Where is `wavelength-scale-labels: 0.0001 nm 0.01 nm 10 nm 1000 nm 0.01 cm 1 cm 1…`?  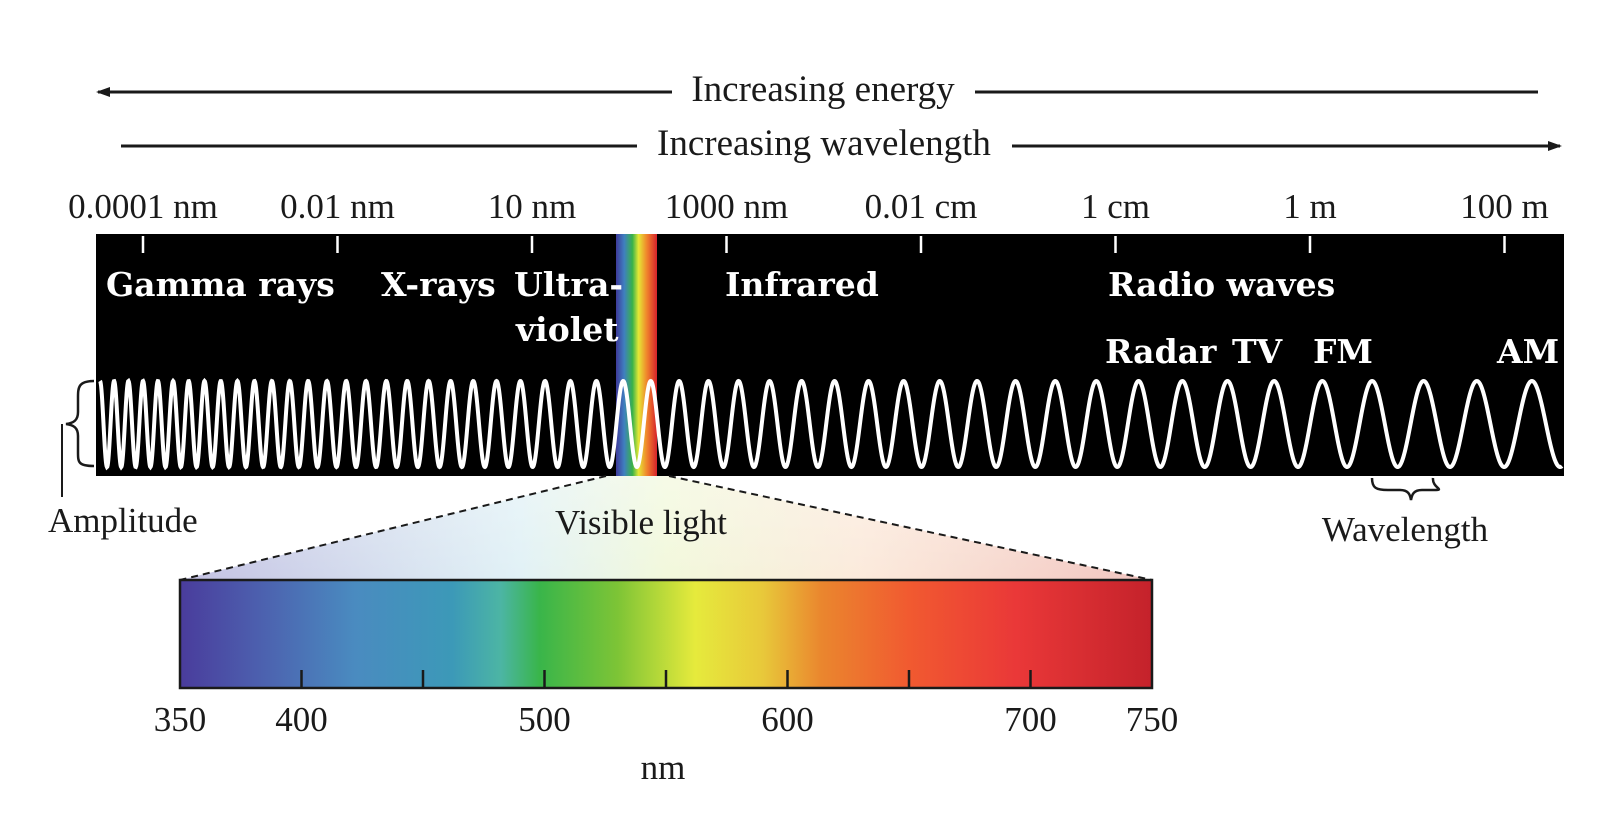 wavelength-scale-labels: 0.0001 nm 0.01 nm 10 nm 1000 nm 0.01 cm 1 cm 1… is located at coordinates (808, 206).